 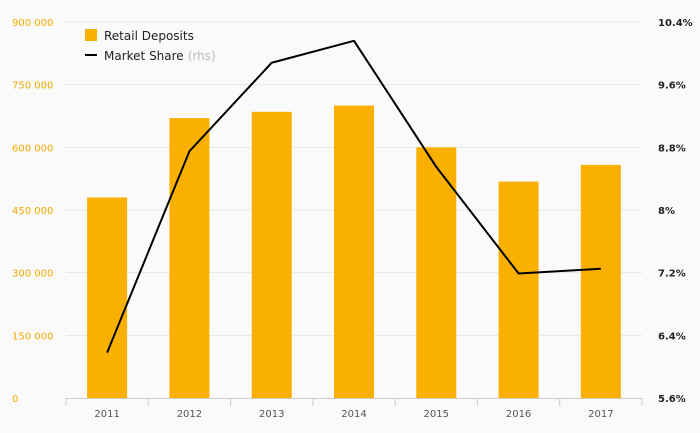 I want to click on bar-2016, so click(x=518, y=289).